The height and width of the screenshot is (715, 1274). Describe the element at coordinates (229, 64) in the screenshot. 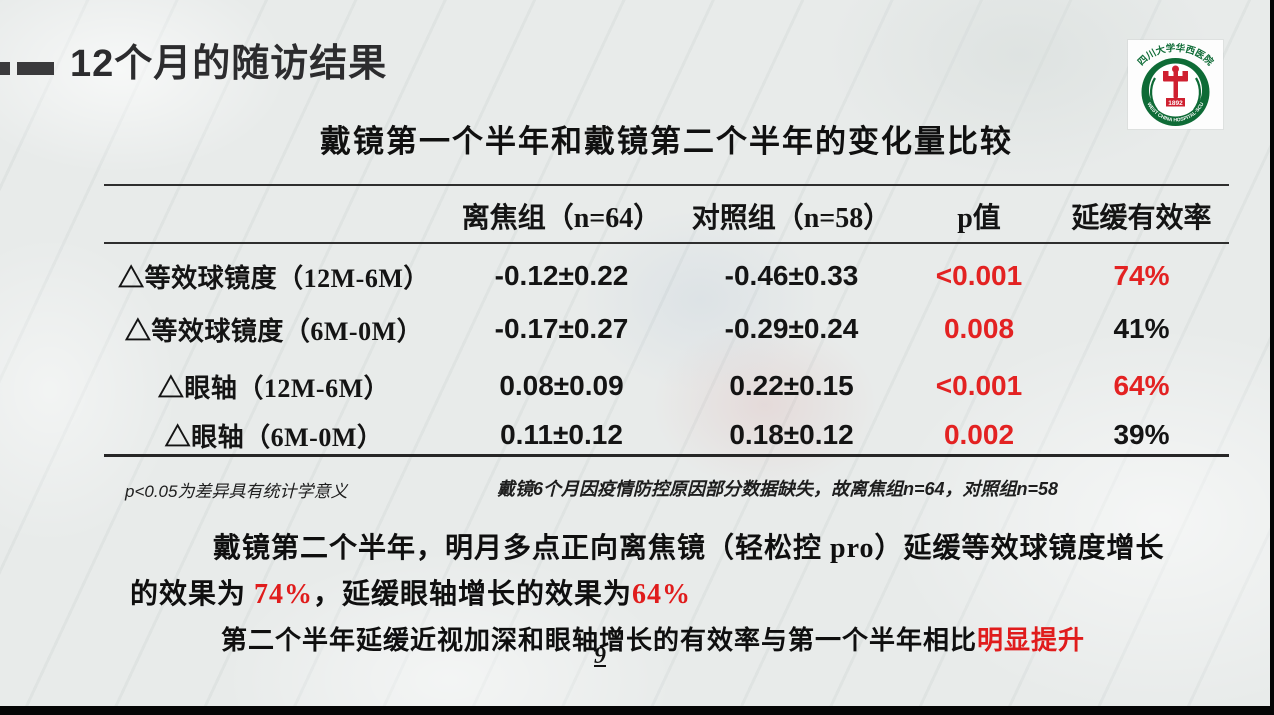

I see `page-title: 12个月的随访结果` at that location.